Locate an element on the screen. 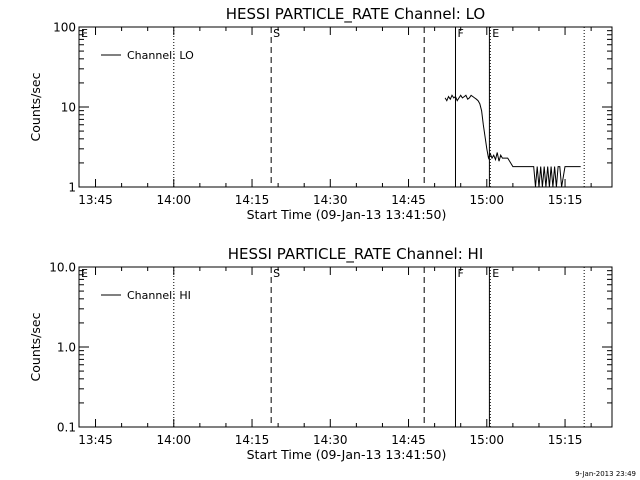 Image resolution: width=640 pixels, height=480 pixels. series-line is located at coordinates (512, 141).